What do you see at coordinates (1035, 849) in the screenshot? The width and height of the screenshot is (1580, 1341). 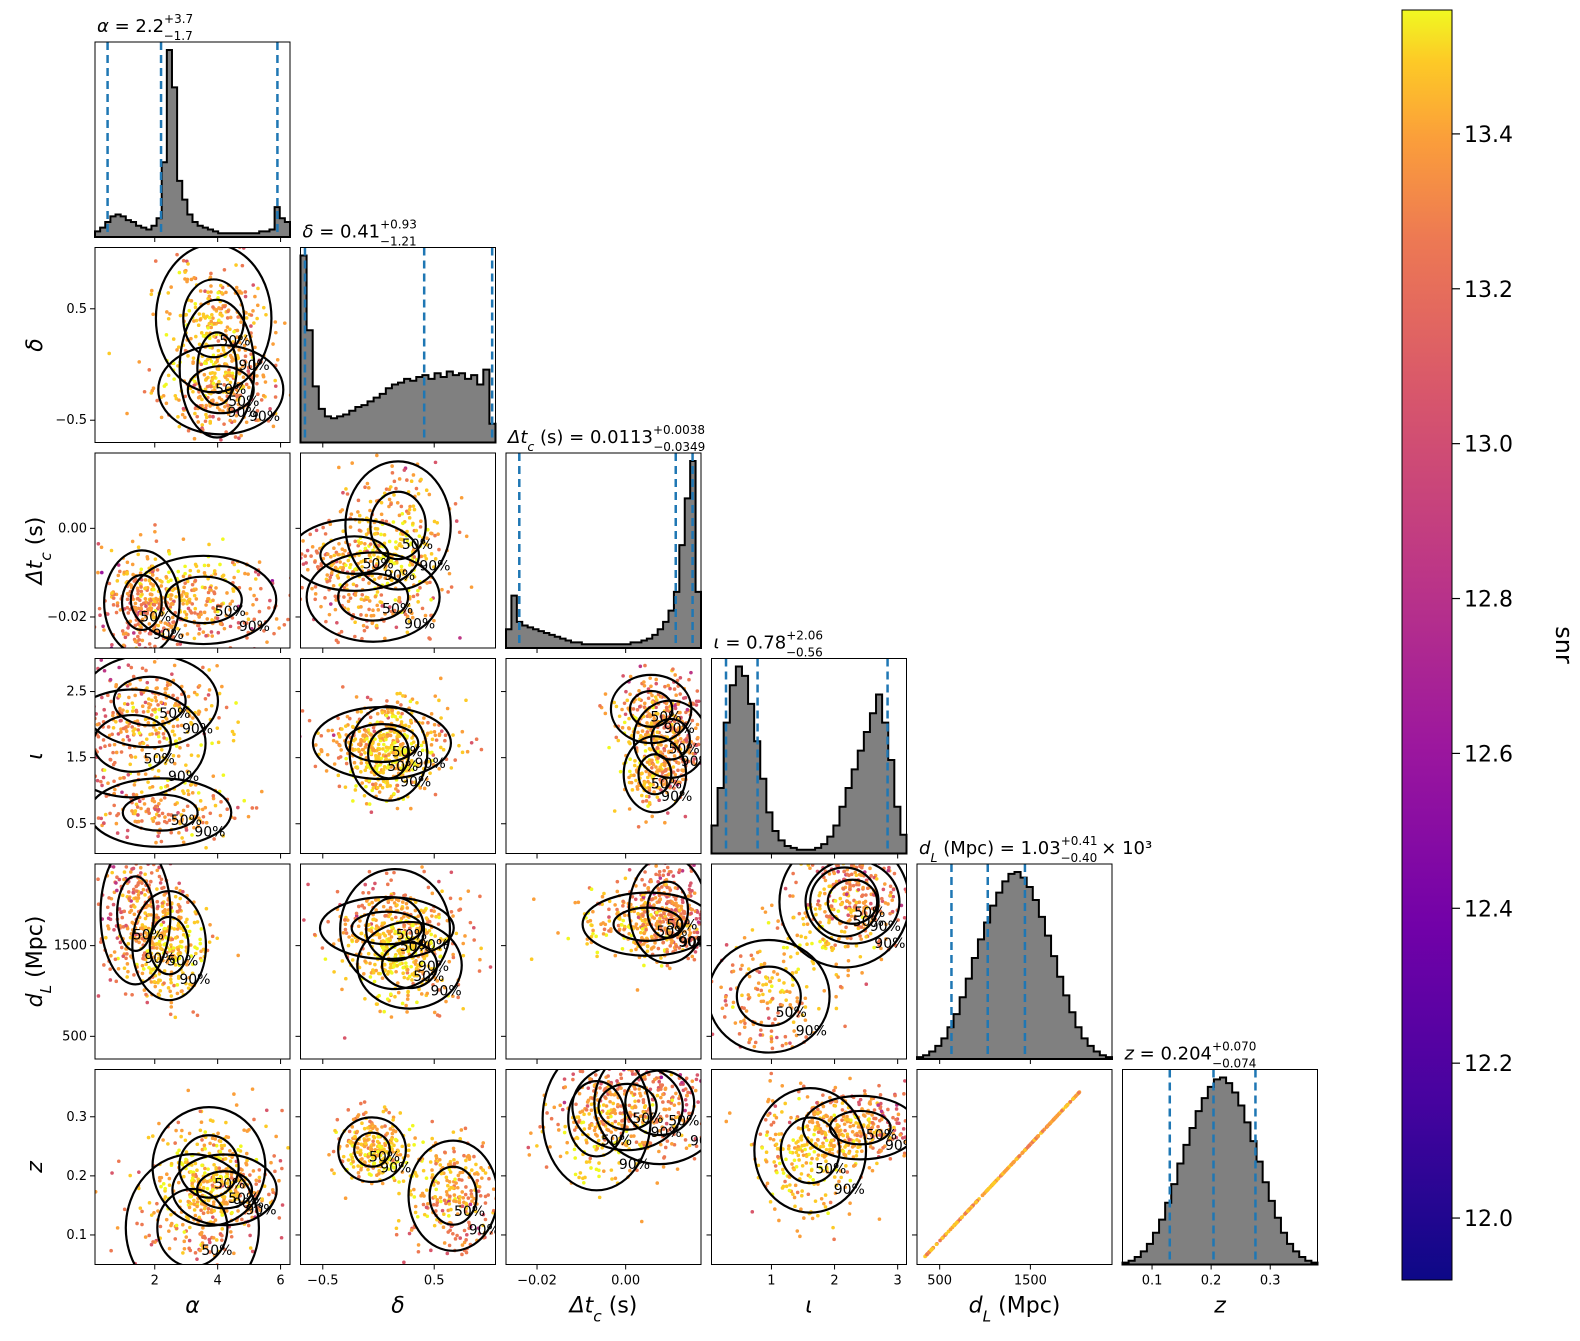 I see `hist-title-dL: dL (Mpc) = 1.03+0.41 −0.40 × 10³` at bounding box center [1035, 849].